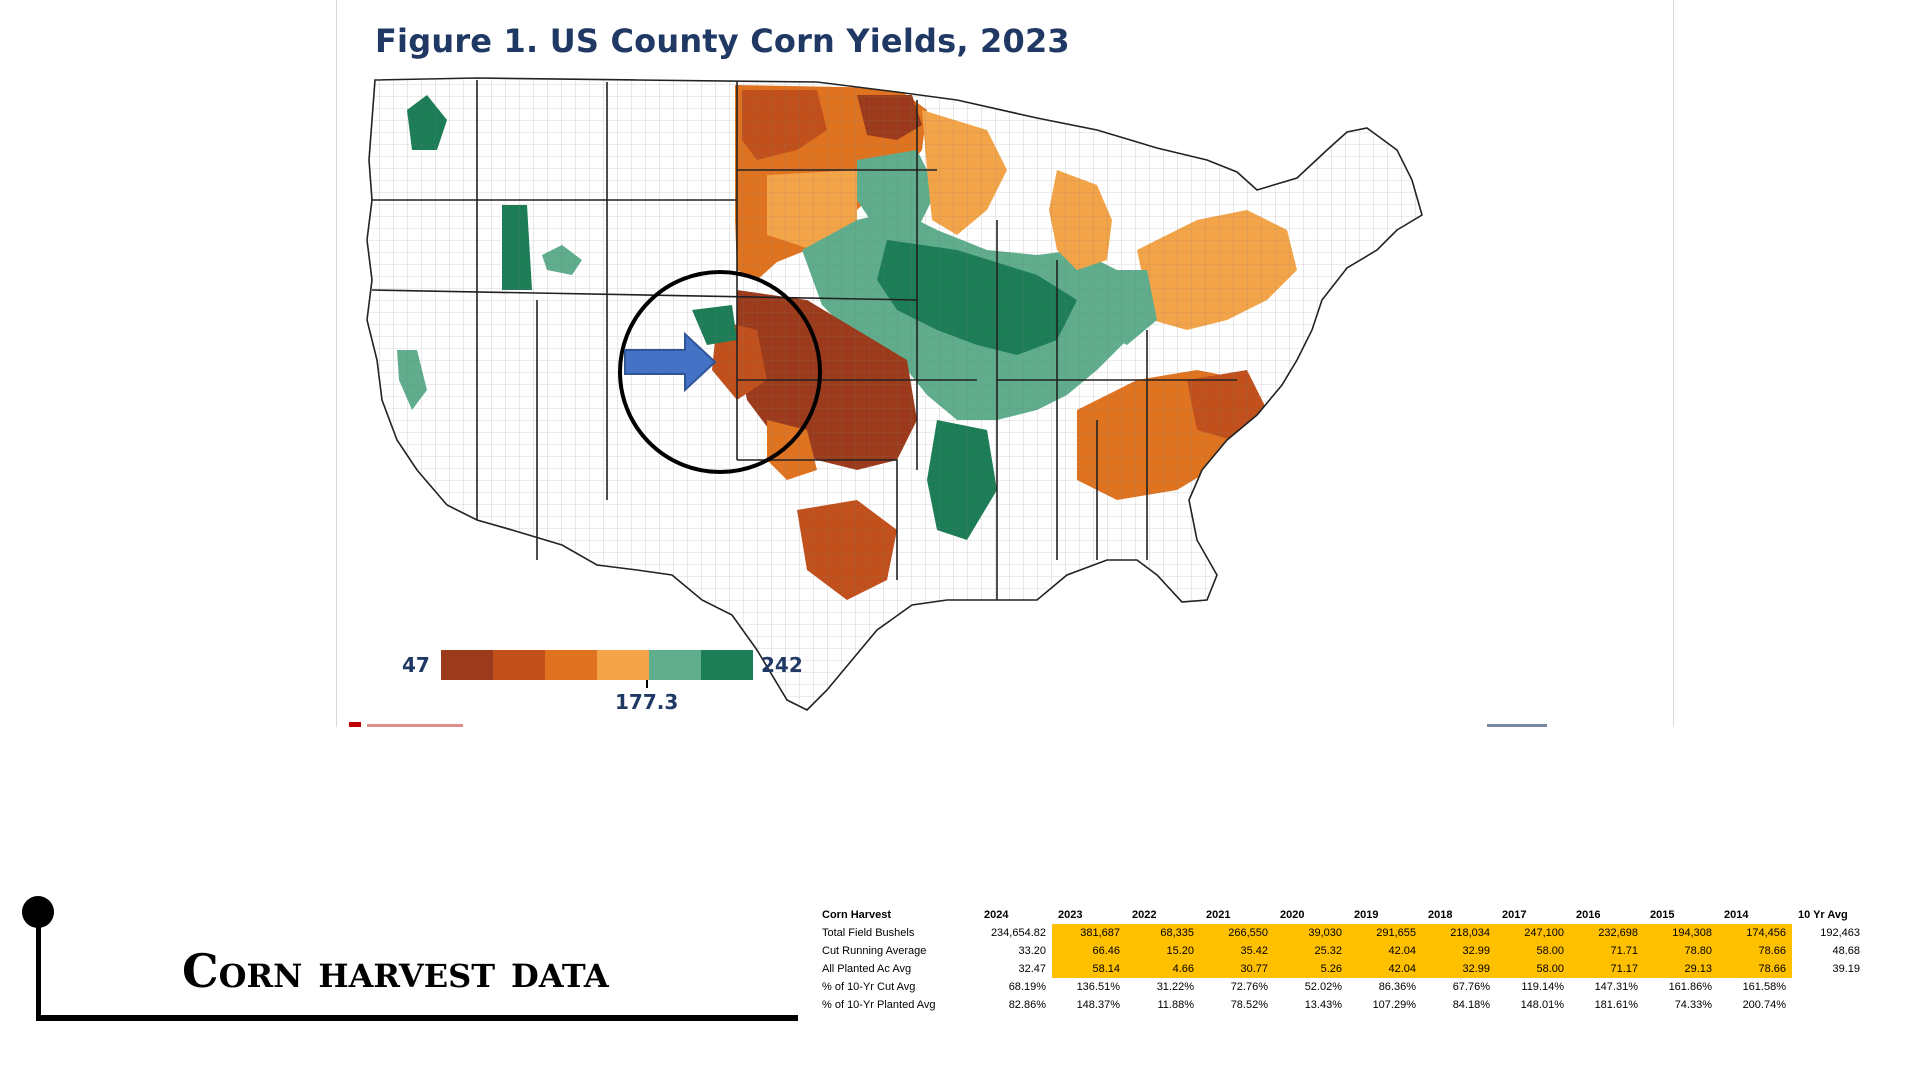 This screenshot has width=1920, height=1080. Describe the element at coordinates (647, 702) in the screenshot. I see `legend-mid-label: 177.3` at that location.